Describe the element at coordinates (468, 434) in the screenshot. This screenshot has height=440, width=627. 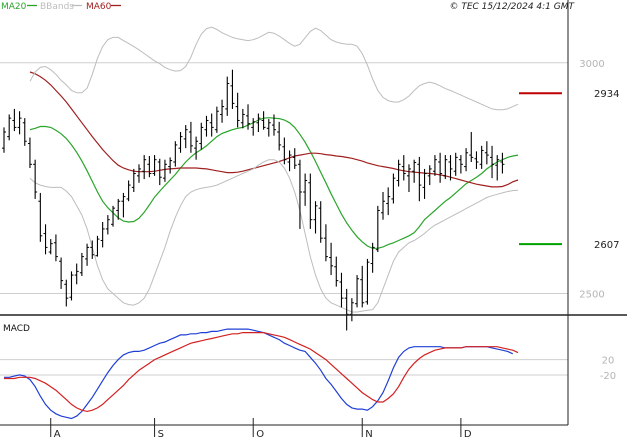
I see `x-tick-label: D` at that location.